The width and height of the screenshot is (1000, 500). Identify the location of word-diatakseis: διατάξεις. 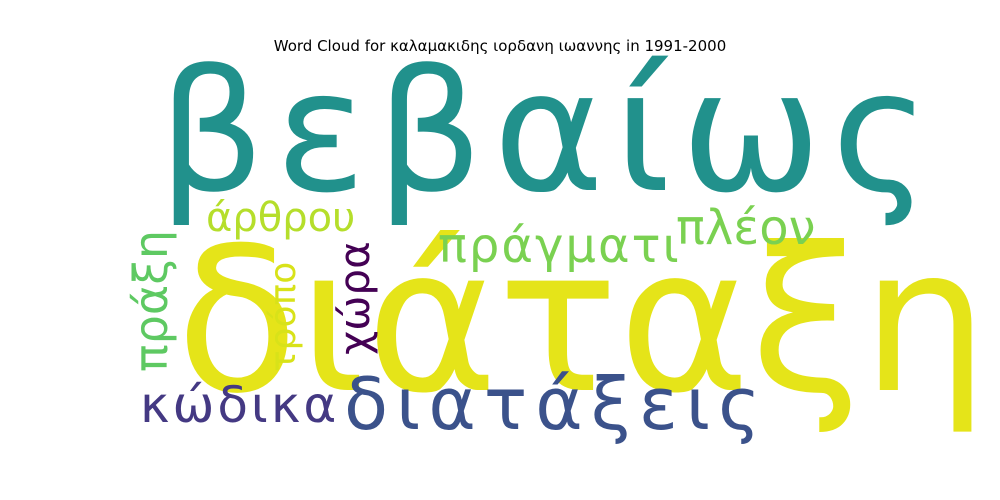
(556, 404).